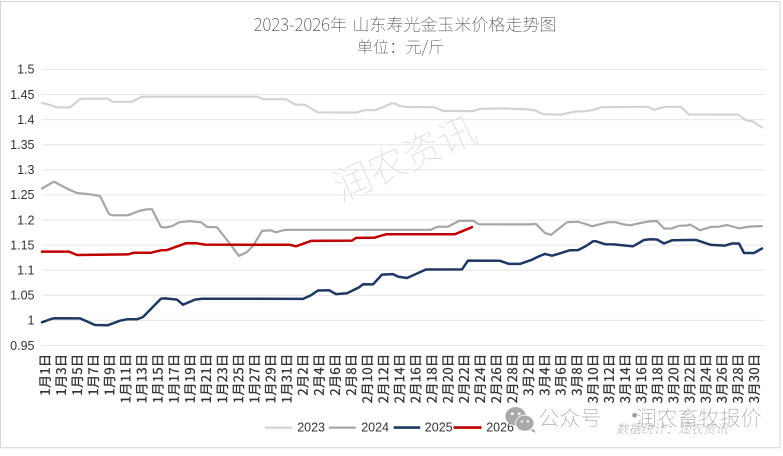  I want to click on svg-text: 1.25, so click(22, 195).